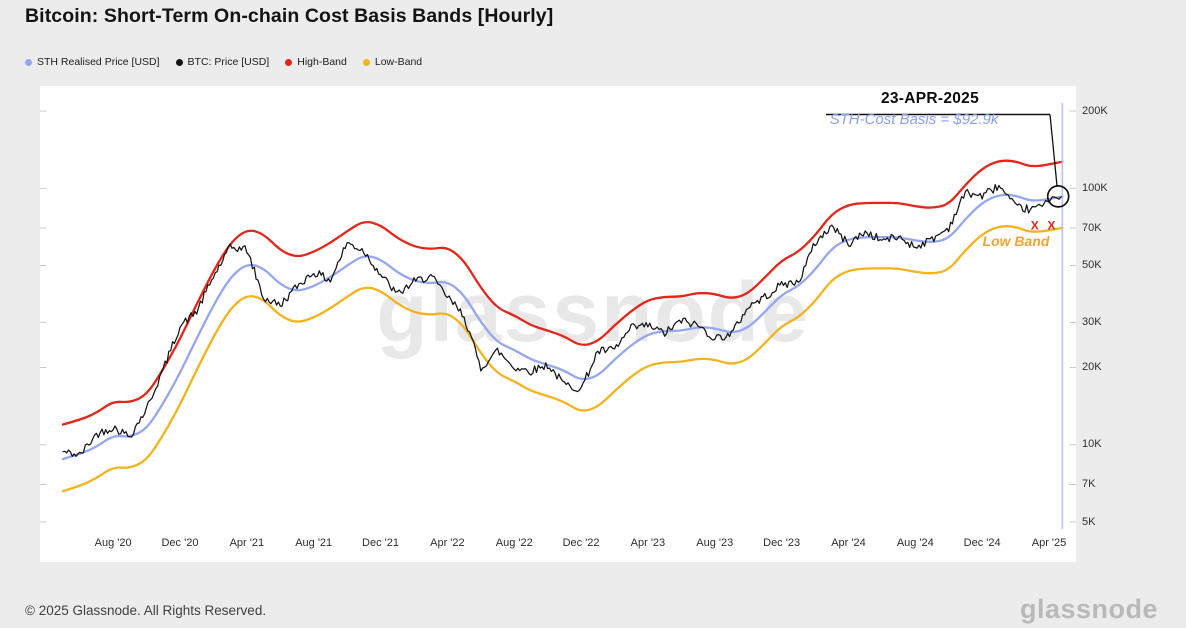  Describe the element at coordinates (1049, 543) in the screenshot. I see `x-axis-label: Apr '25` at that location.